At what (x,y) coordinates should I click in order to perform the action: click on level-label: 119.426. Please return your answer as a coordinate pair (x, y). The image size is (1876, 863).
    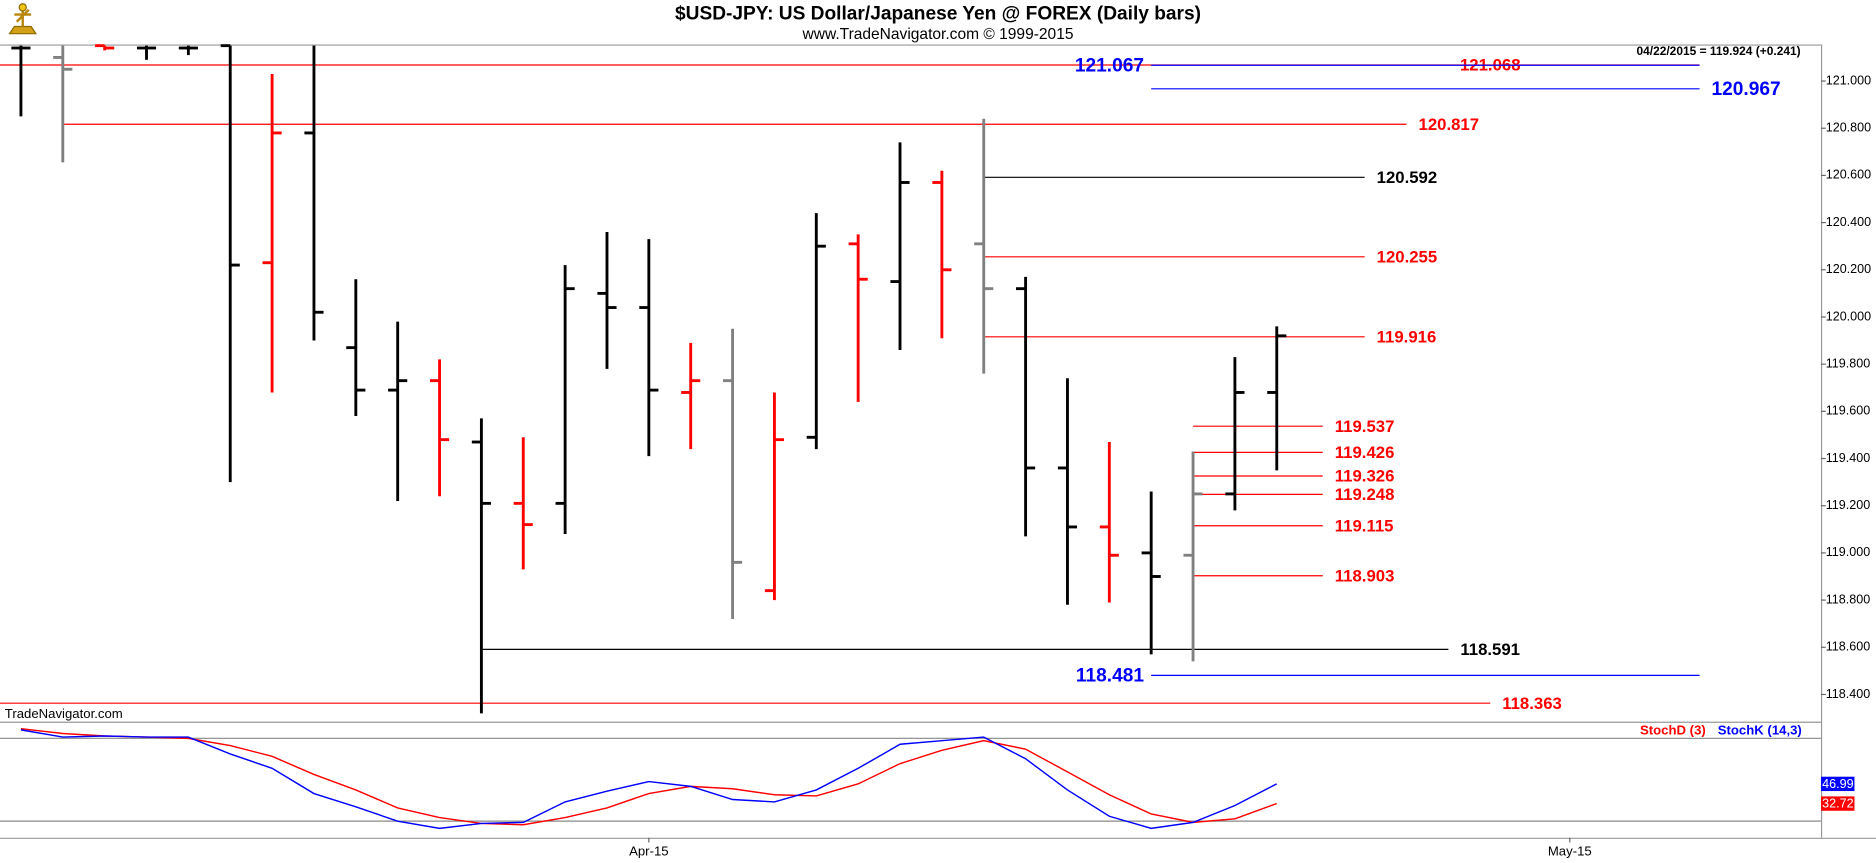
    Looking at the image, I should click on (1365, 452).